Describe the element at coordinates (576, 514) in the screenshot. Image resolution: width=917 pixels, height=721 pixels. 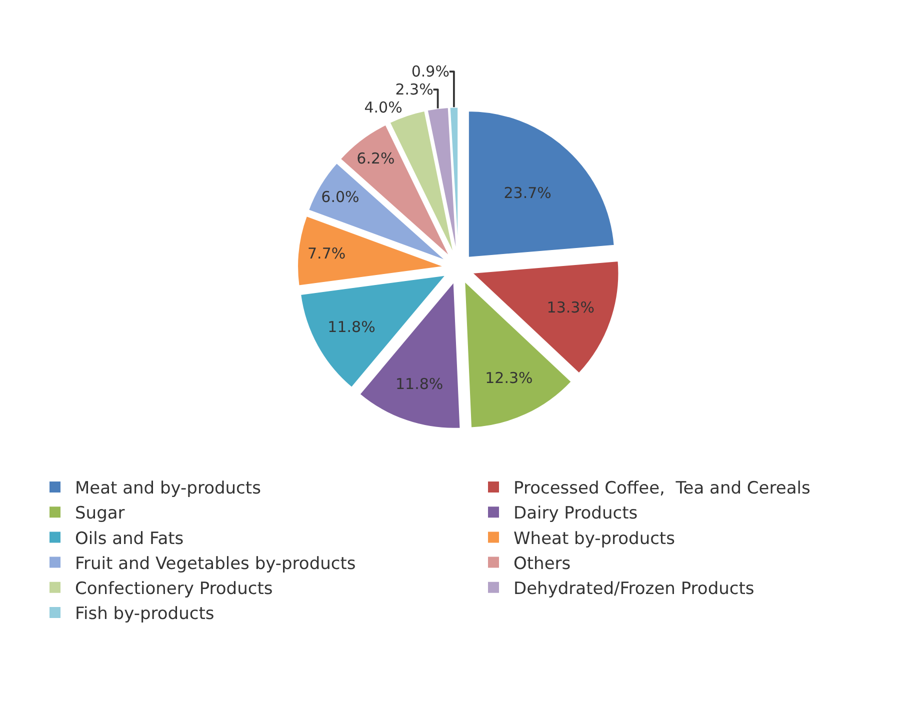
I see `legend-label: Dairy Products` at that location.